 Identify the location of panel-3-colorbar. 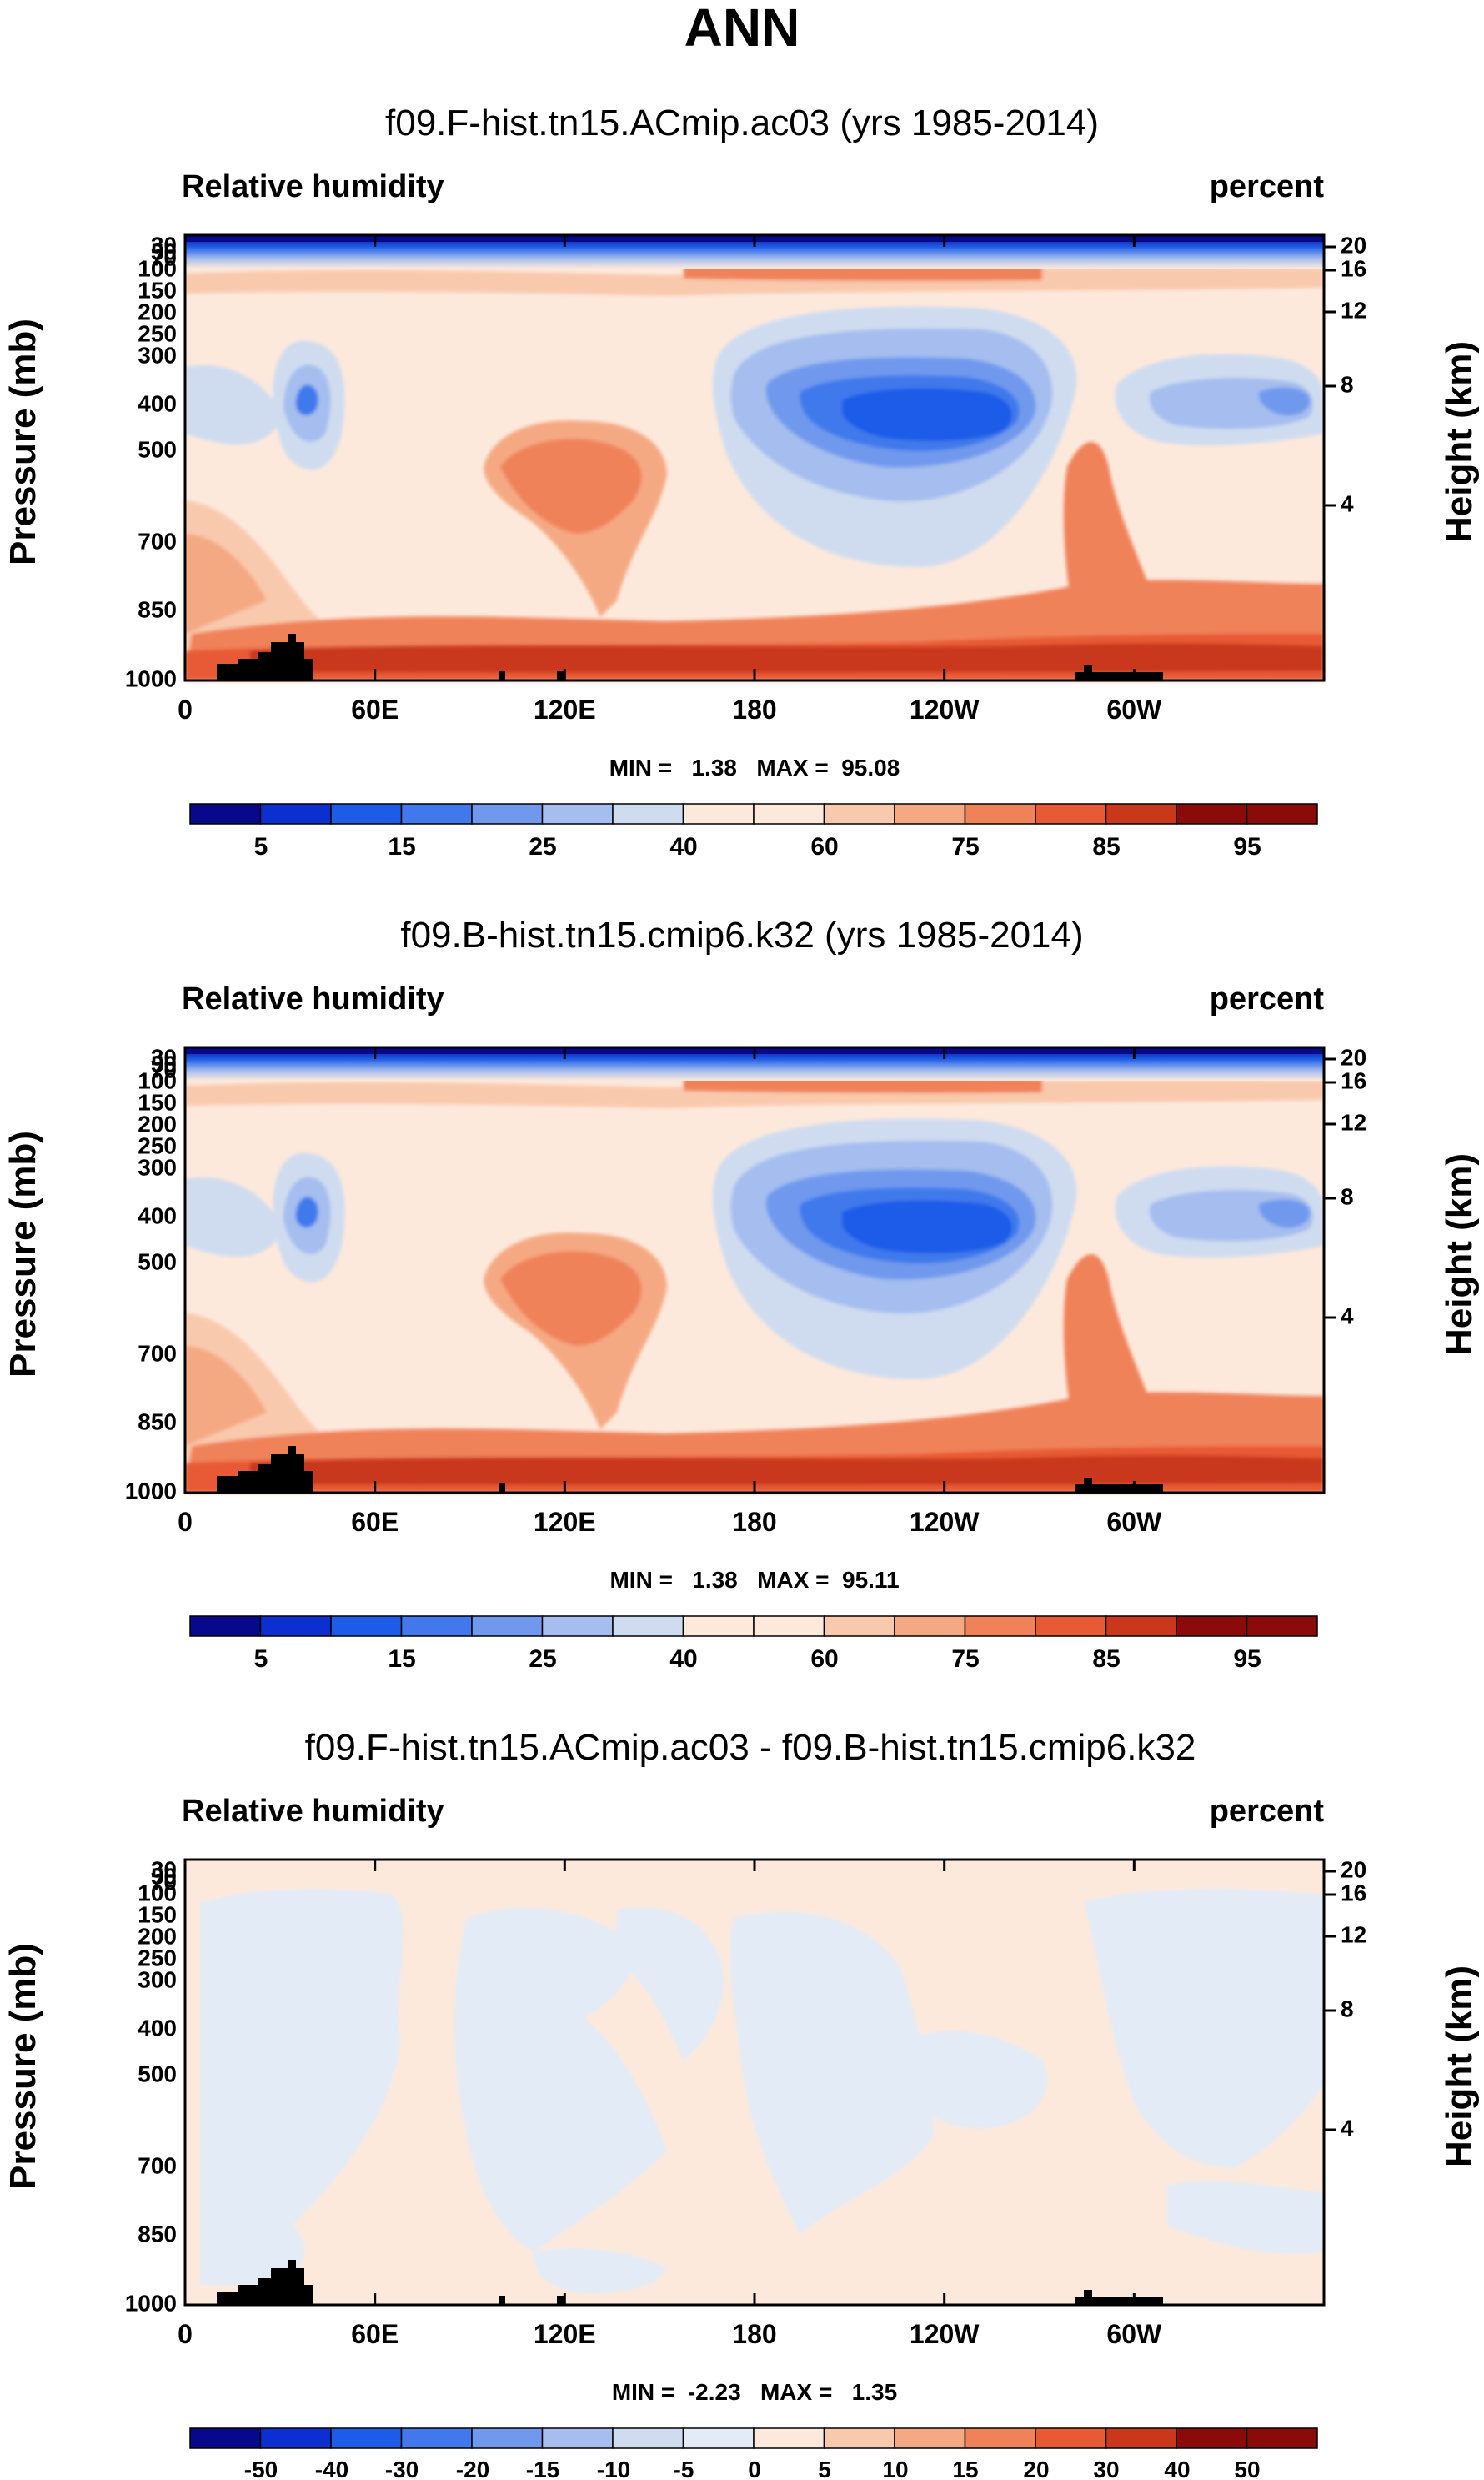
(753, 2438).